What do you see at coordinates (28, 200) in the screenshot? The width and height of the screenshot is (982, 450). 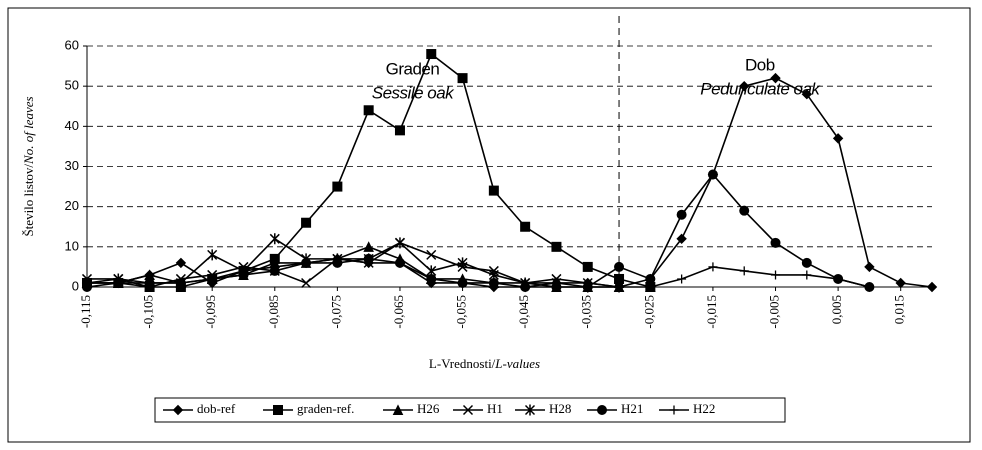 I see `y-axis-label-part: Število listov/` at bounding box center [28, 200].